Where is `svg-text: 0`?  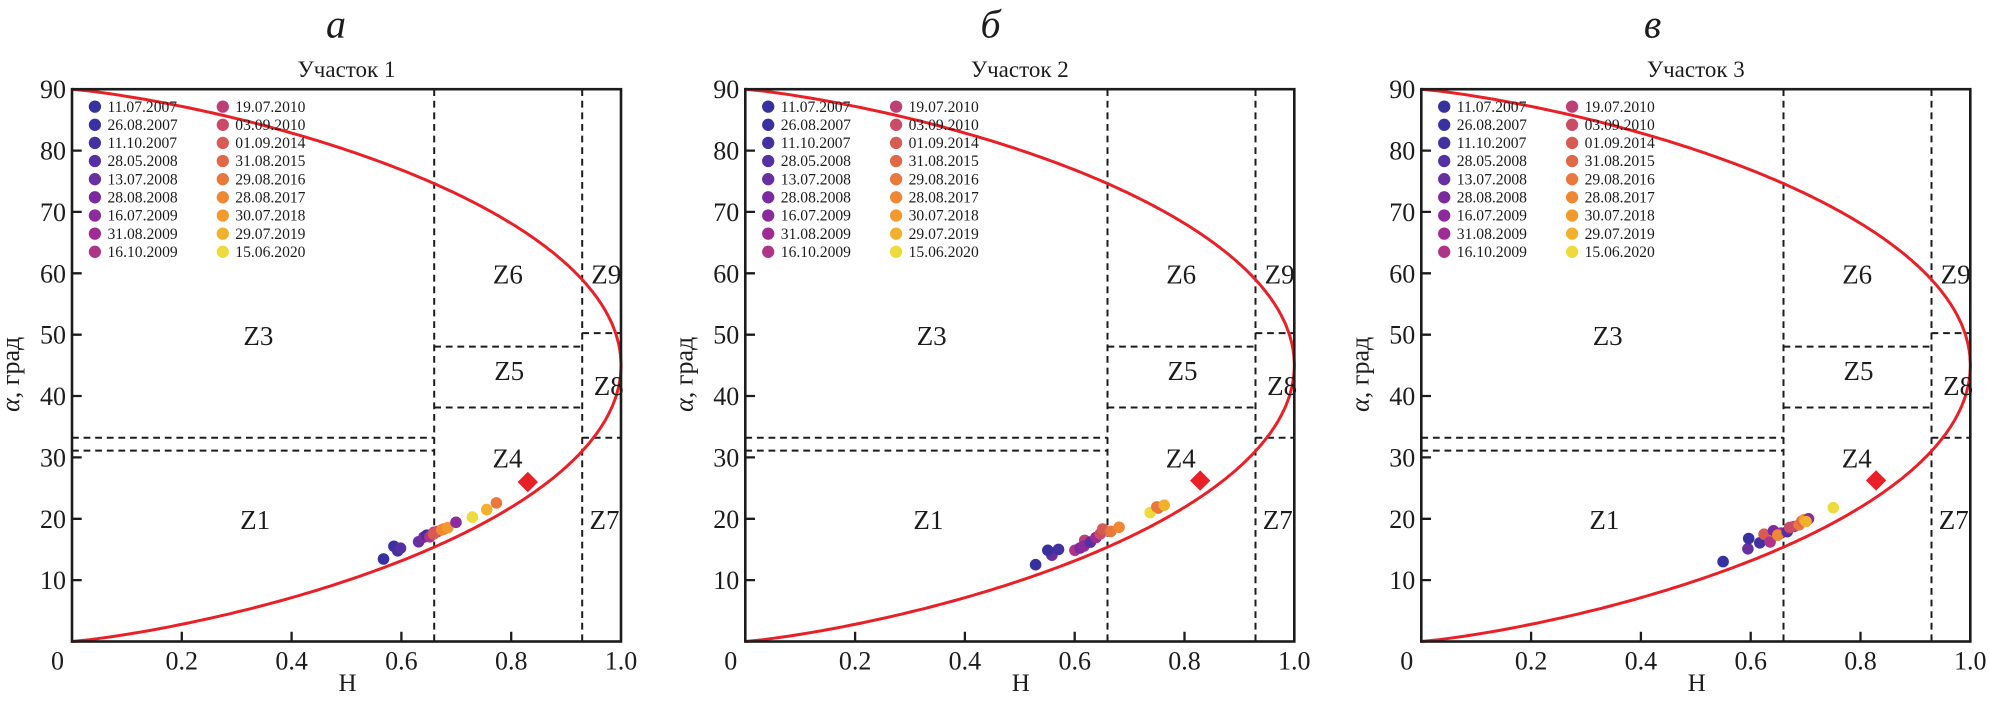
svg-text: 0 is located at coordinates (730, 660).